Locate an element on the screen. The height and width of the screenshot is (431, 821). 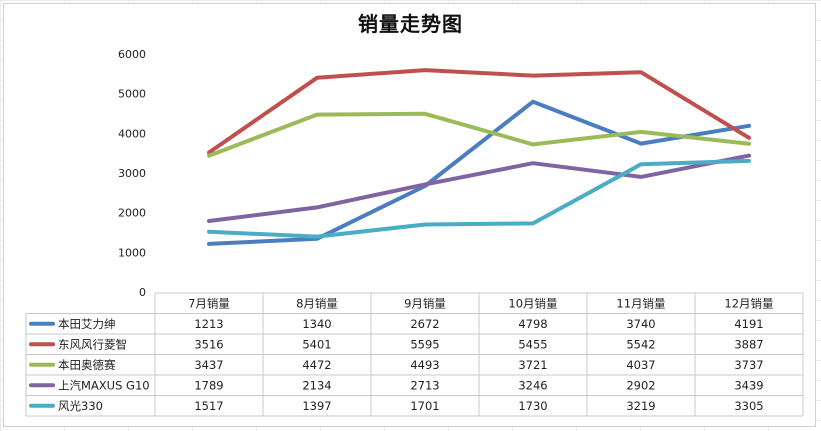
data-table-value: 3516 is located at coordinates (208, 344).